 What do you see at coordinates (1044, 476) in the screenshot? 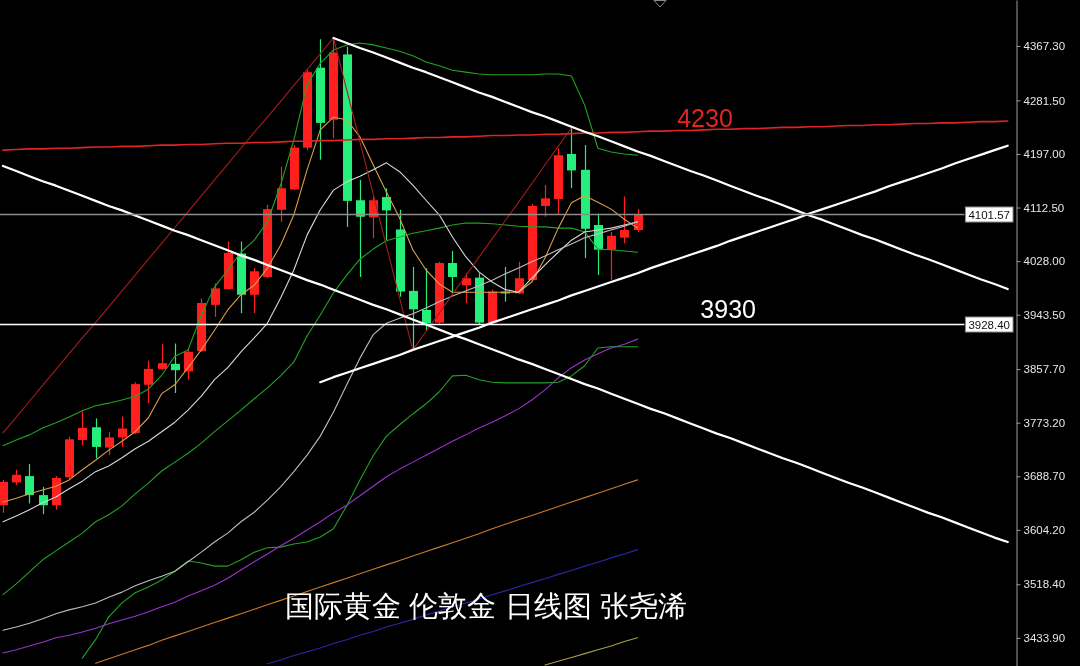
I see `y-tick-label: 3688.70` at bounding box center [1044, 476].